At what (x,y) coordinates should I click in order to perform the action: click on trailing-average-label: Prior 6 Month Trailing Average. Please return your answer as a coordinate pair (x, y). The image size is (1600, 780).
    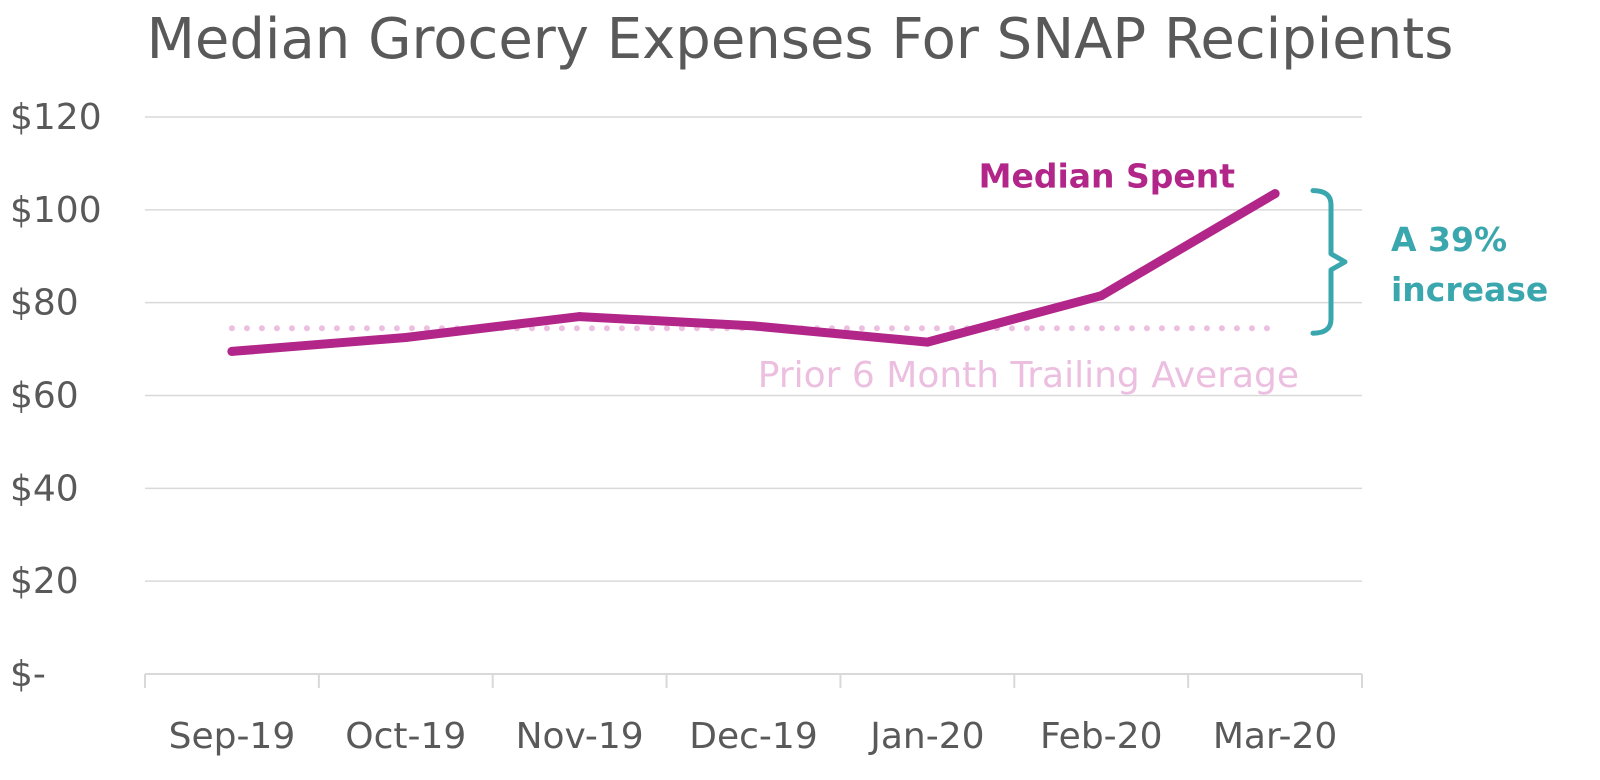
    Looking at the image, I should click on (1028, 375).